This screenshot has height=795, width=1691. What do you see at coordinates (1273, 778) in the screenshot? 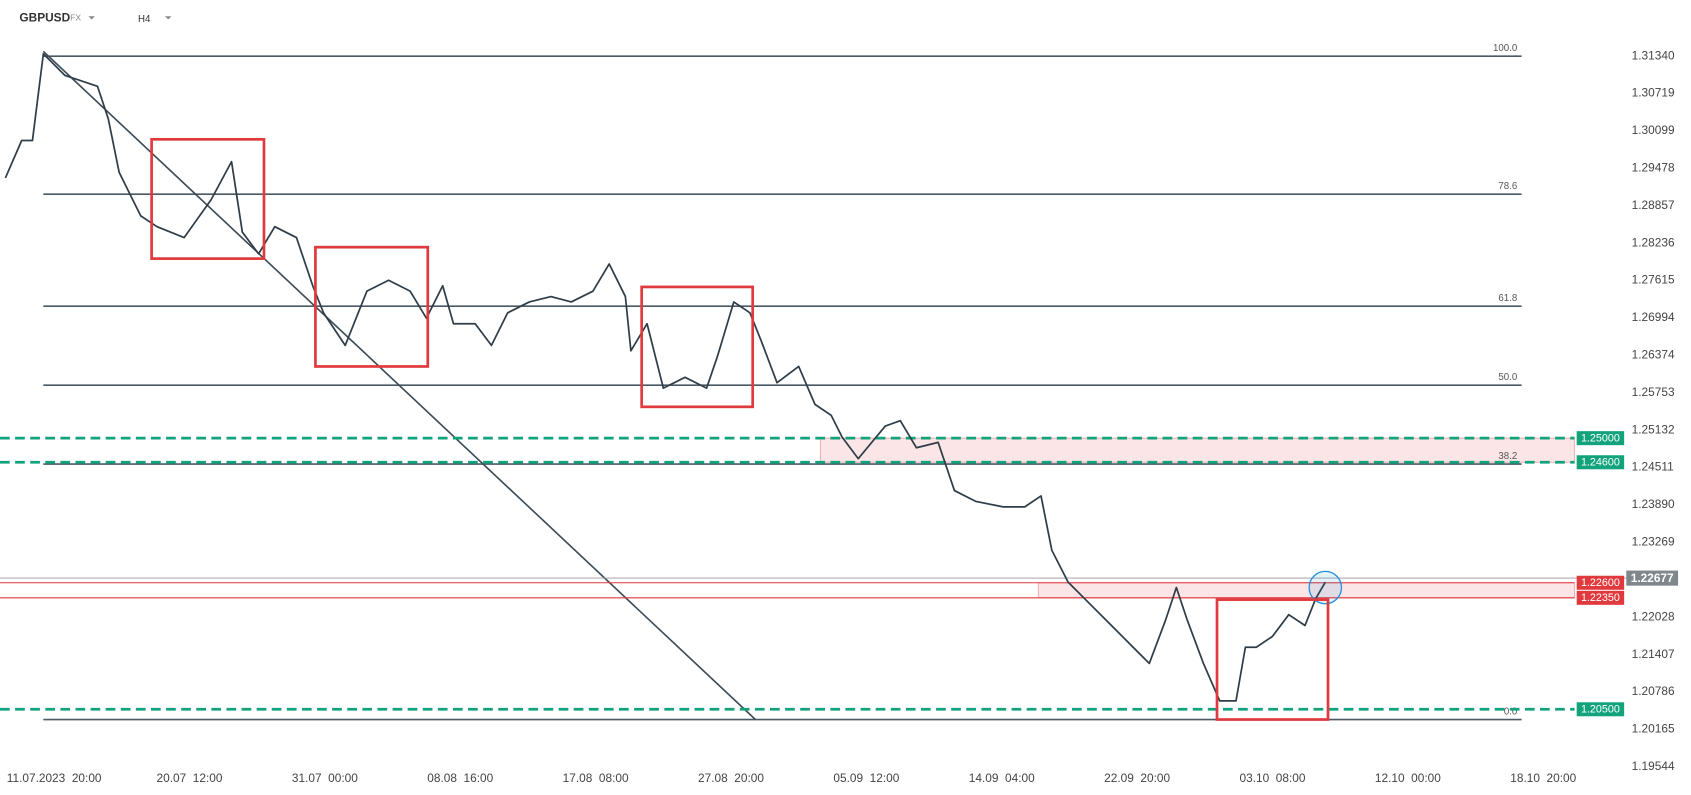
I see `x-tick-label: 03.10 08:00` at bounding box center [1273, 778].